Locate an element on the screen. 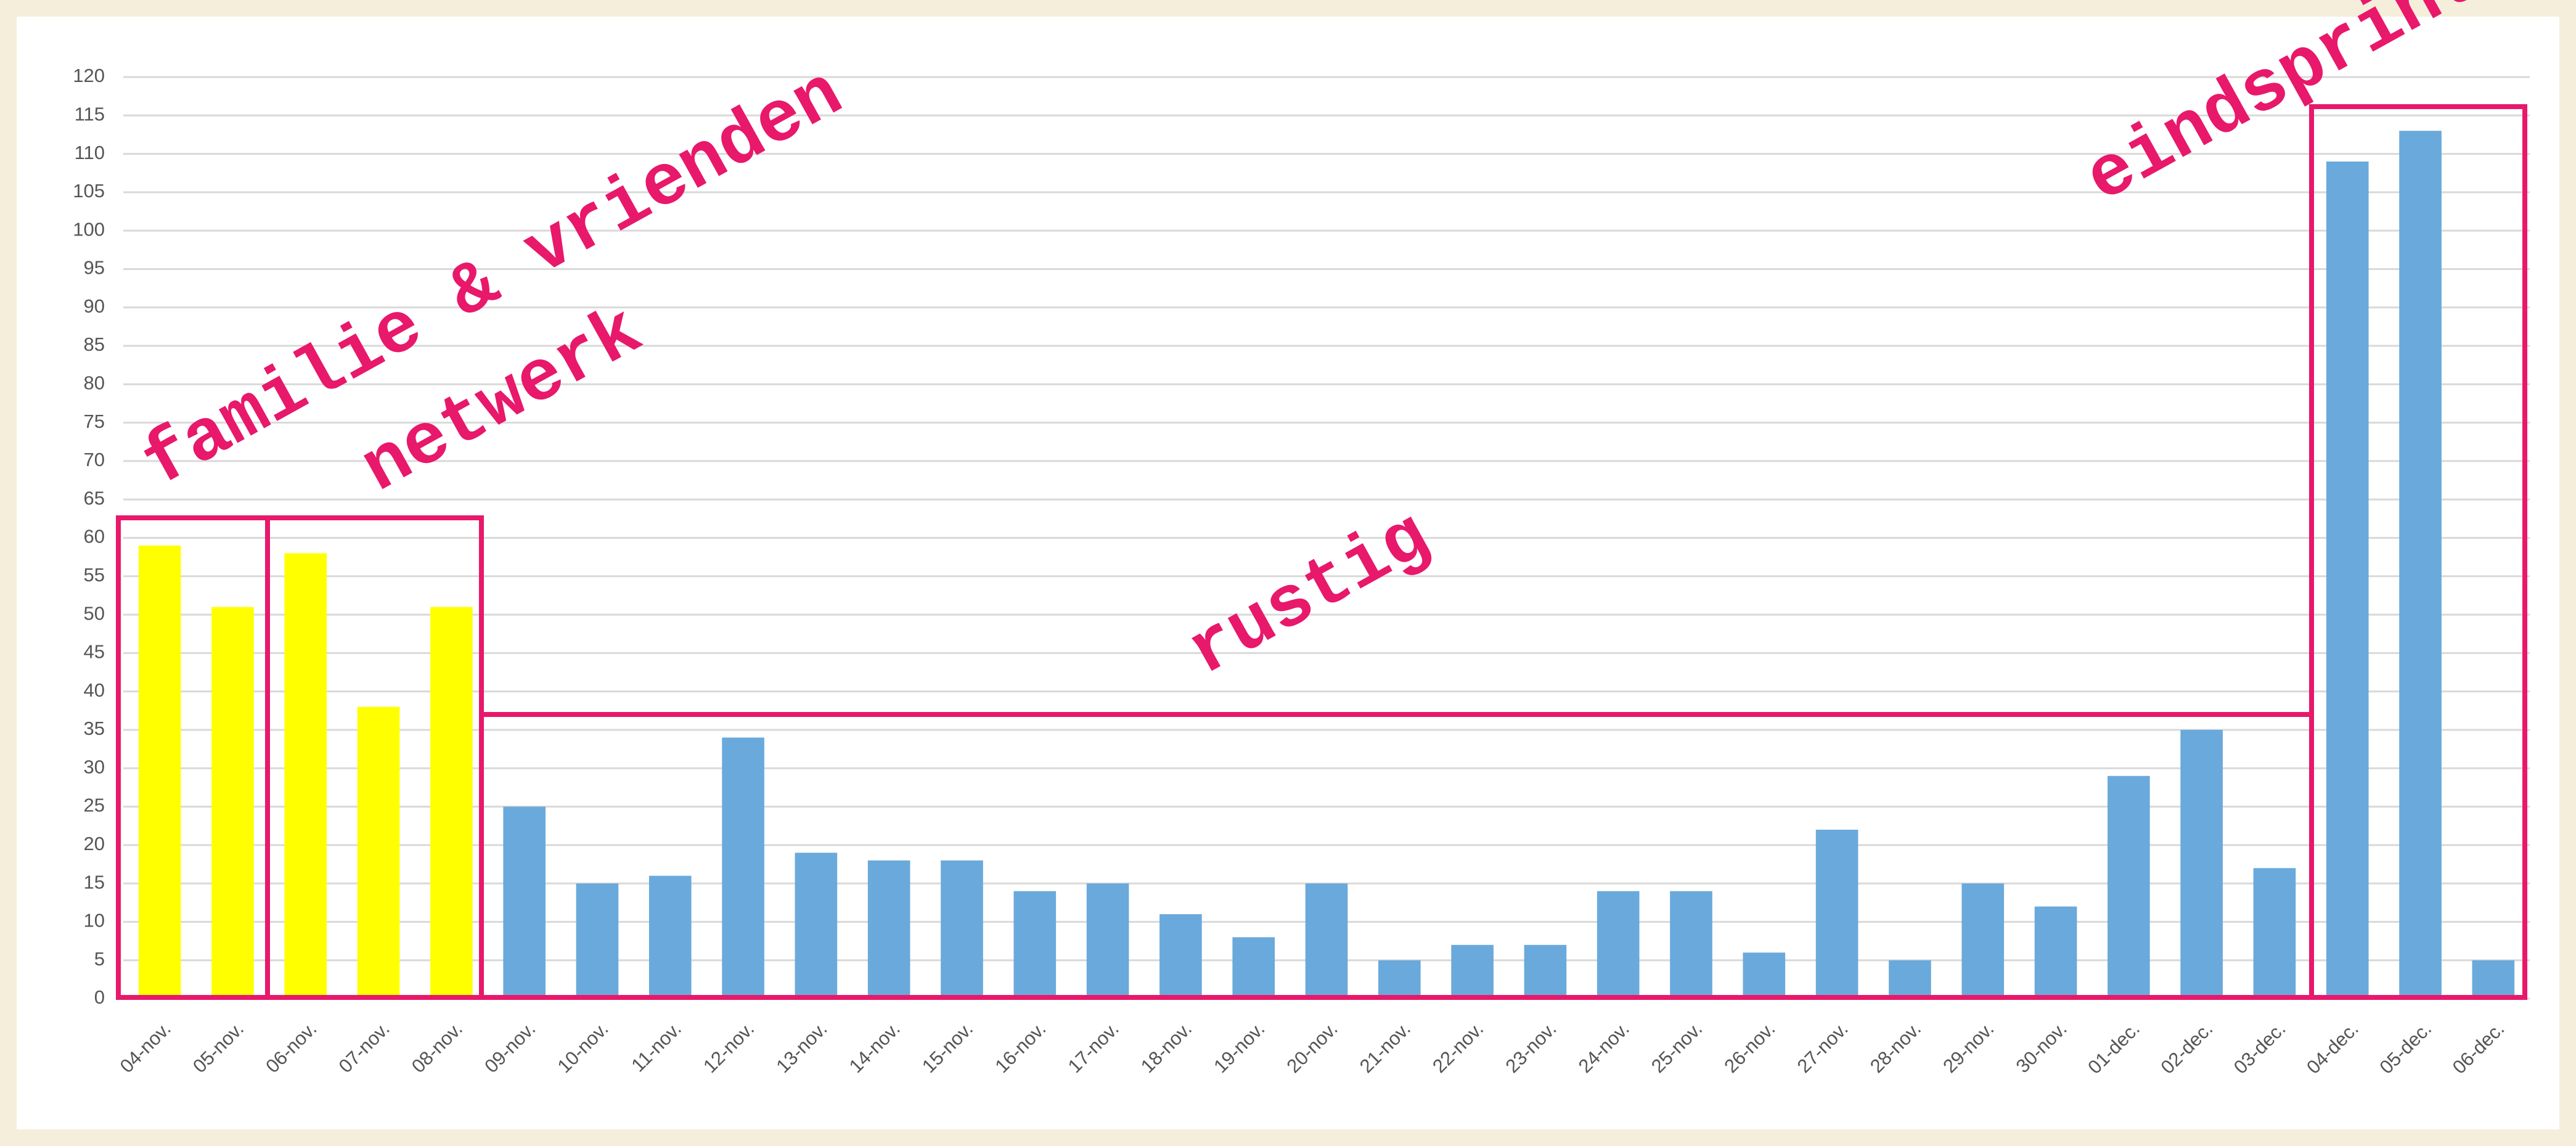  y-tick-label: 15 is located at coordinates (94, 882).